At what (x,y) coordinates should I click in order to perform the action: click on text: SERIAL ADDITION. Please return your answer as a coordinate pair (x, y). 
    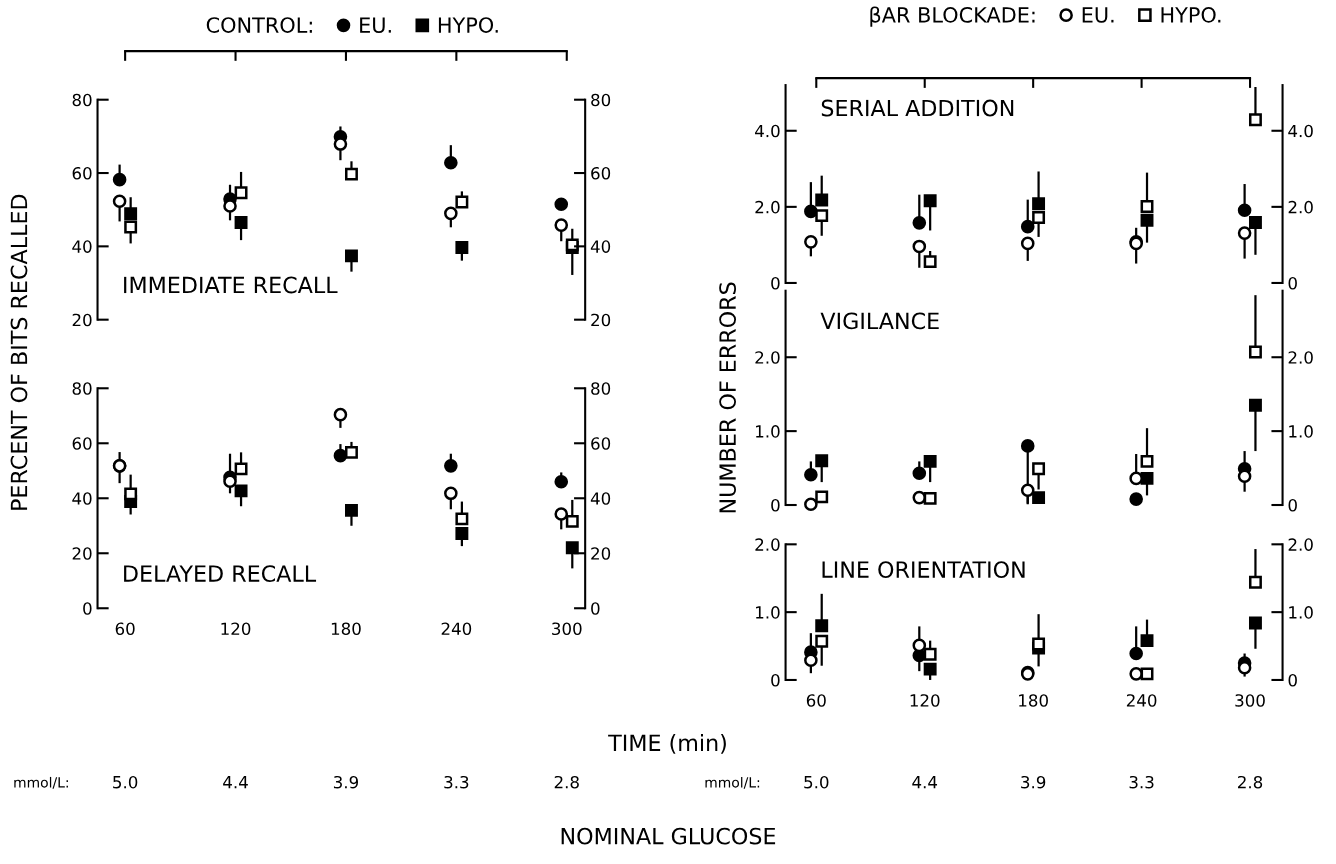
    Looking at the image, I should click on (917, 108).